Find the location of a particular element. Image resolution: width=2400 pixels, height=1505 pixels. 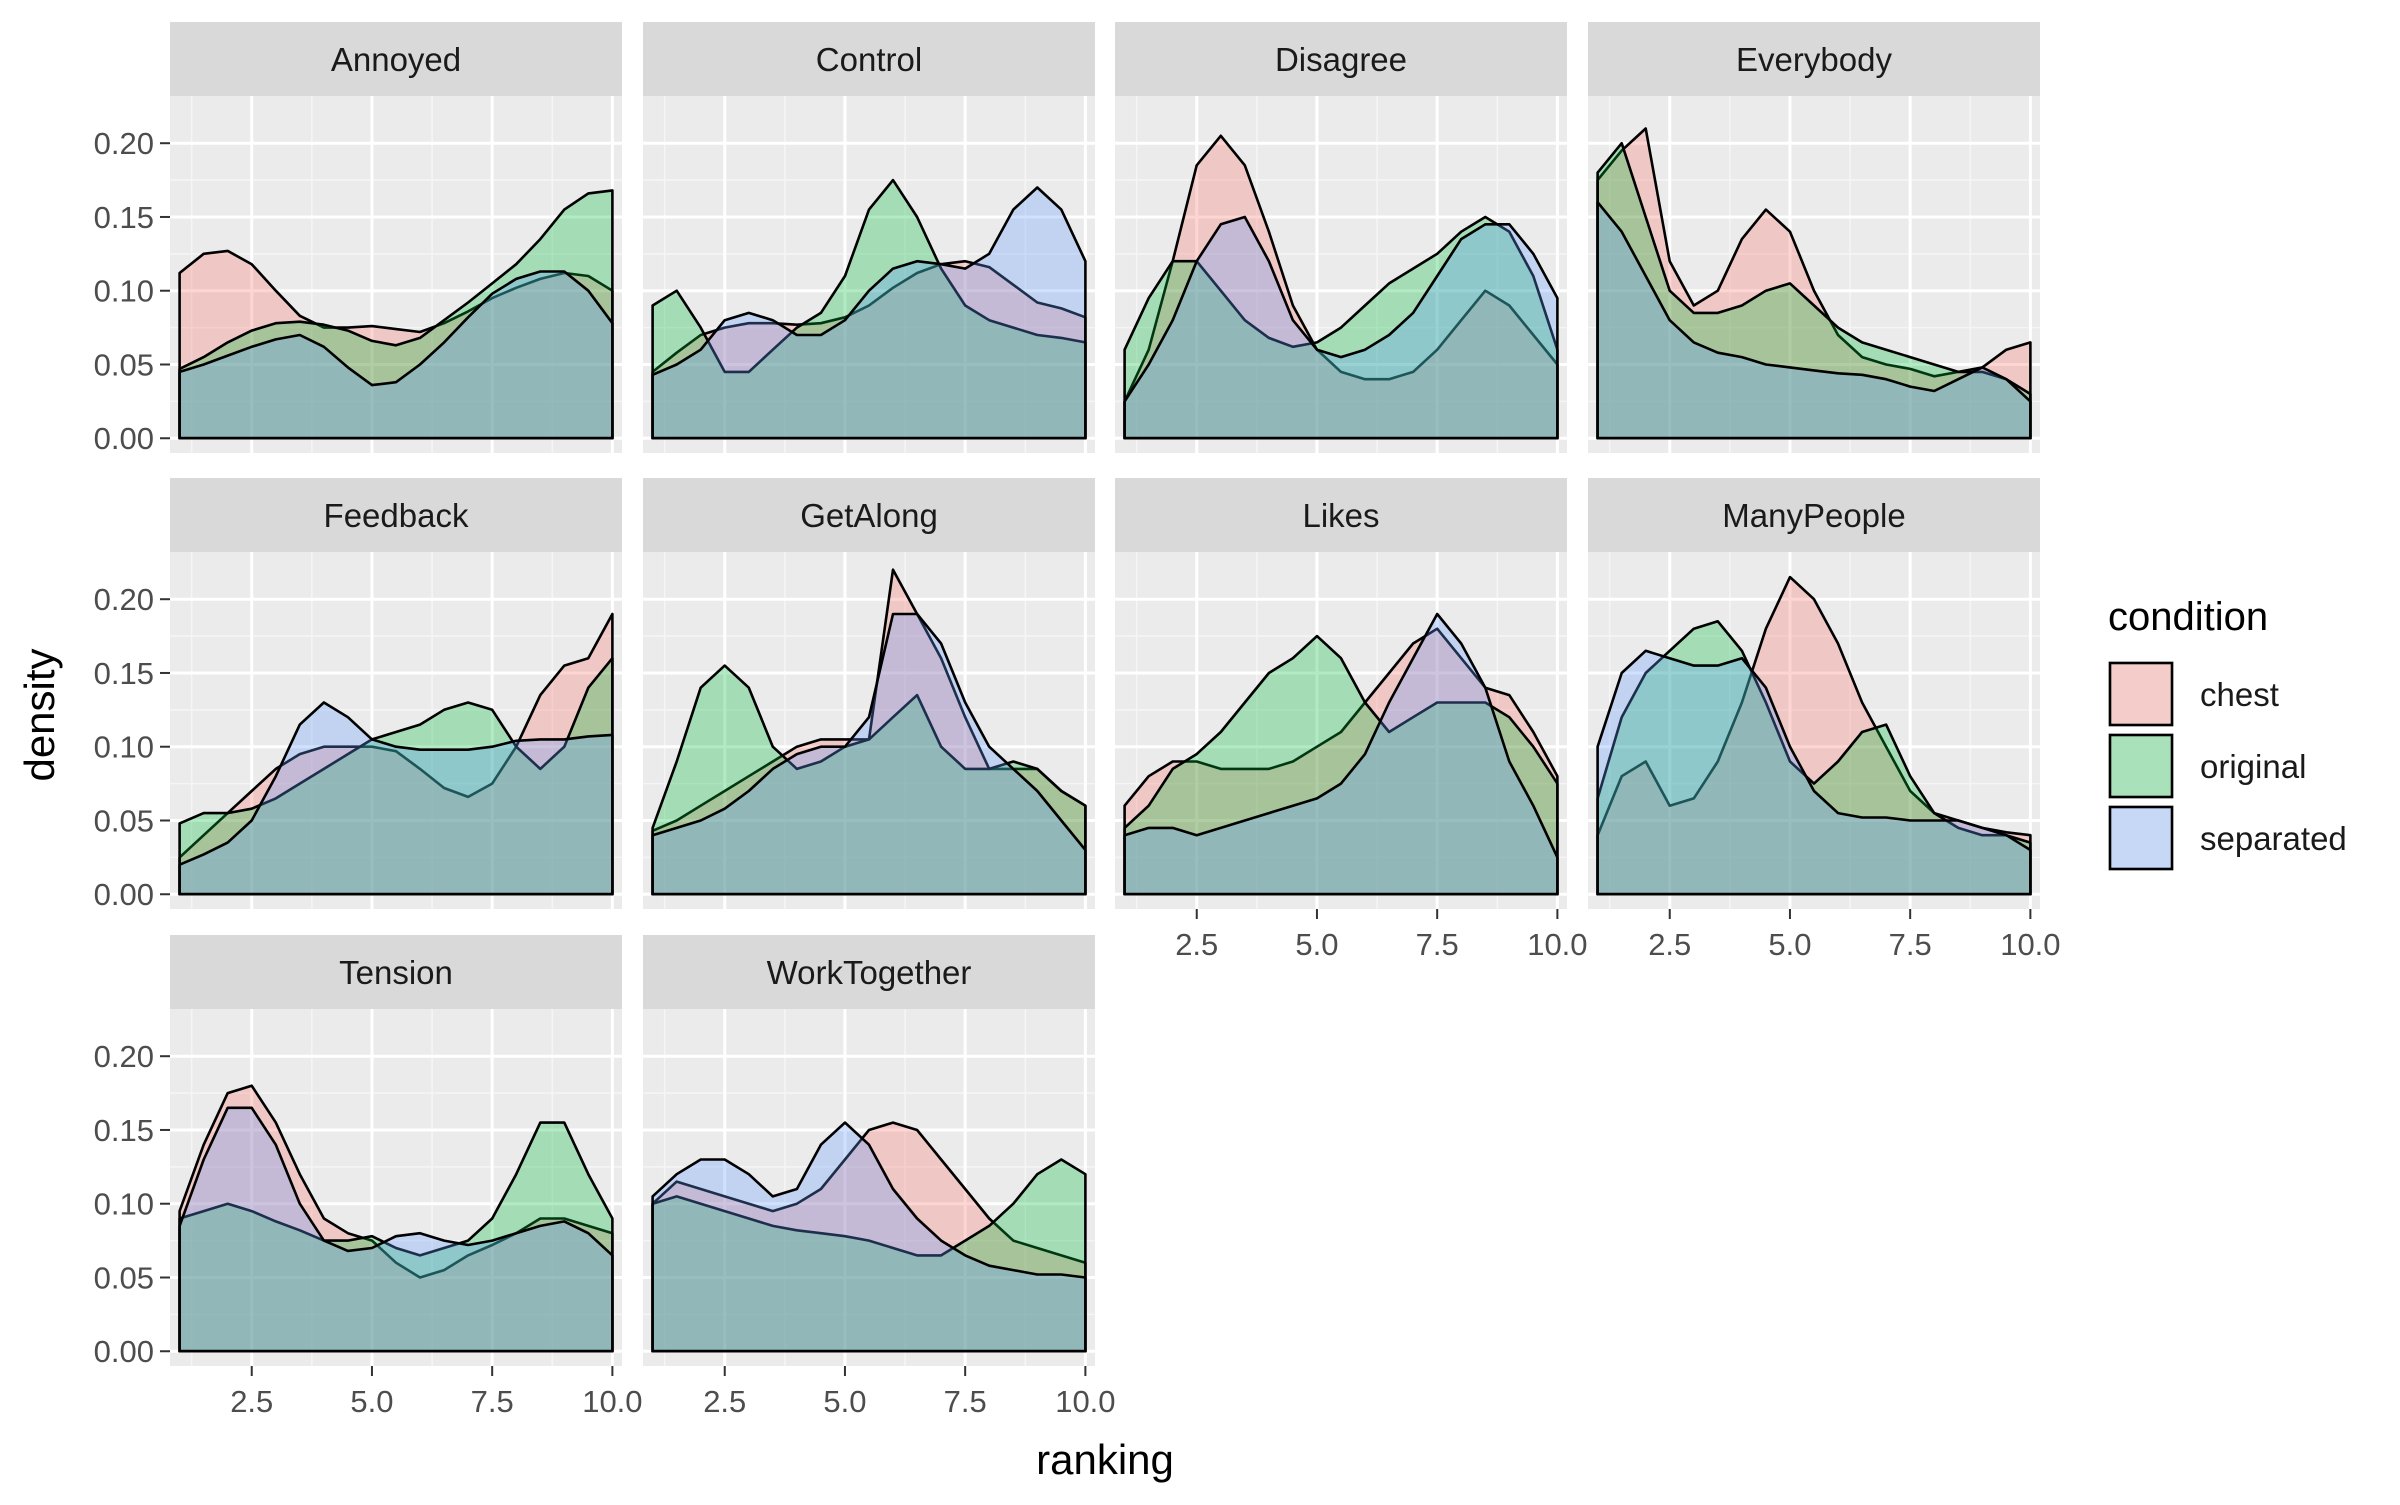

facet-strip-tension is located at coordinates (396, 972).